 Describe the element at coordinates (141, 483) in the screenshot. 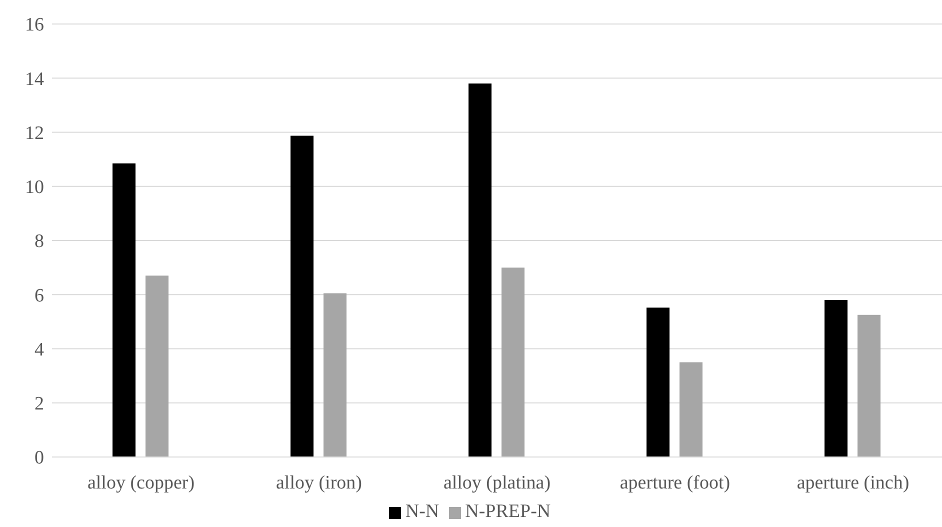

I see `x-tick-label: alloy (copper)` at that location.